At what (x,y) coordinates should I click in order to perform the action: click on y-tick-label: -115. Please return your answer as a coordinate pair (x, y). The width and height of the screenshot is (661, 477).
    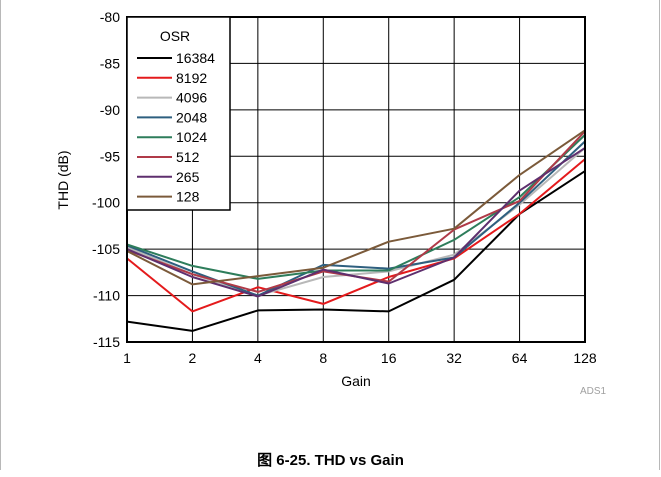
    Looking at the image, I should click on (106, 342).